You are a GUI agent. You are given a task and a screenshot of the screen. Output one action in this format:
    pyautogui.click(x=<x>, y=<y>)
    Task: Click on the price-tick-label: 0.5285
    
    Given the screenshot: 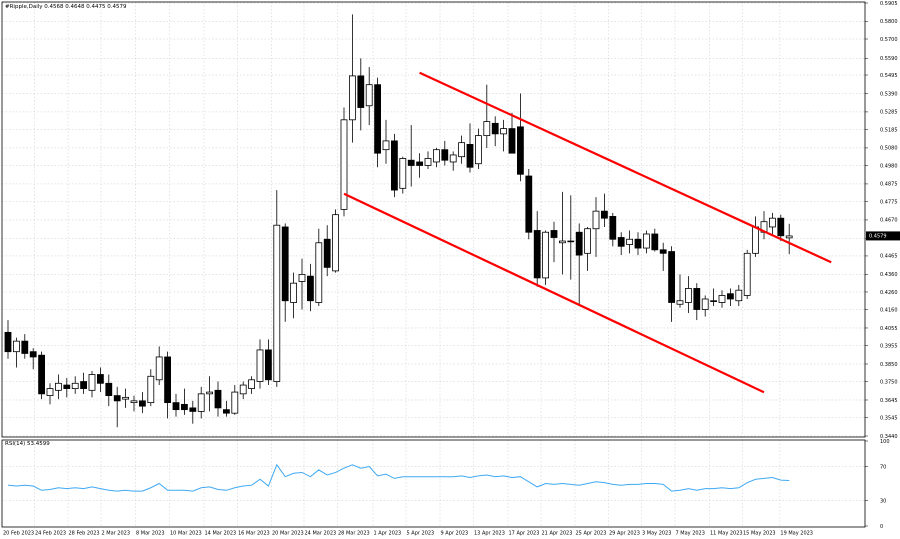 What is the action you would take?
    pyautogui.click(x=889, y=113)
    